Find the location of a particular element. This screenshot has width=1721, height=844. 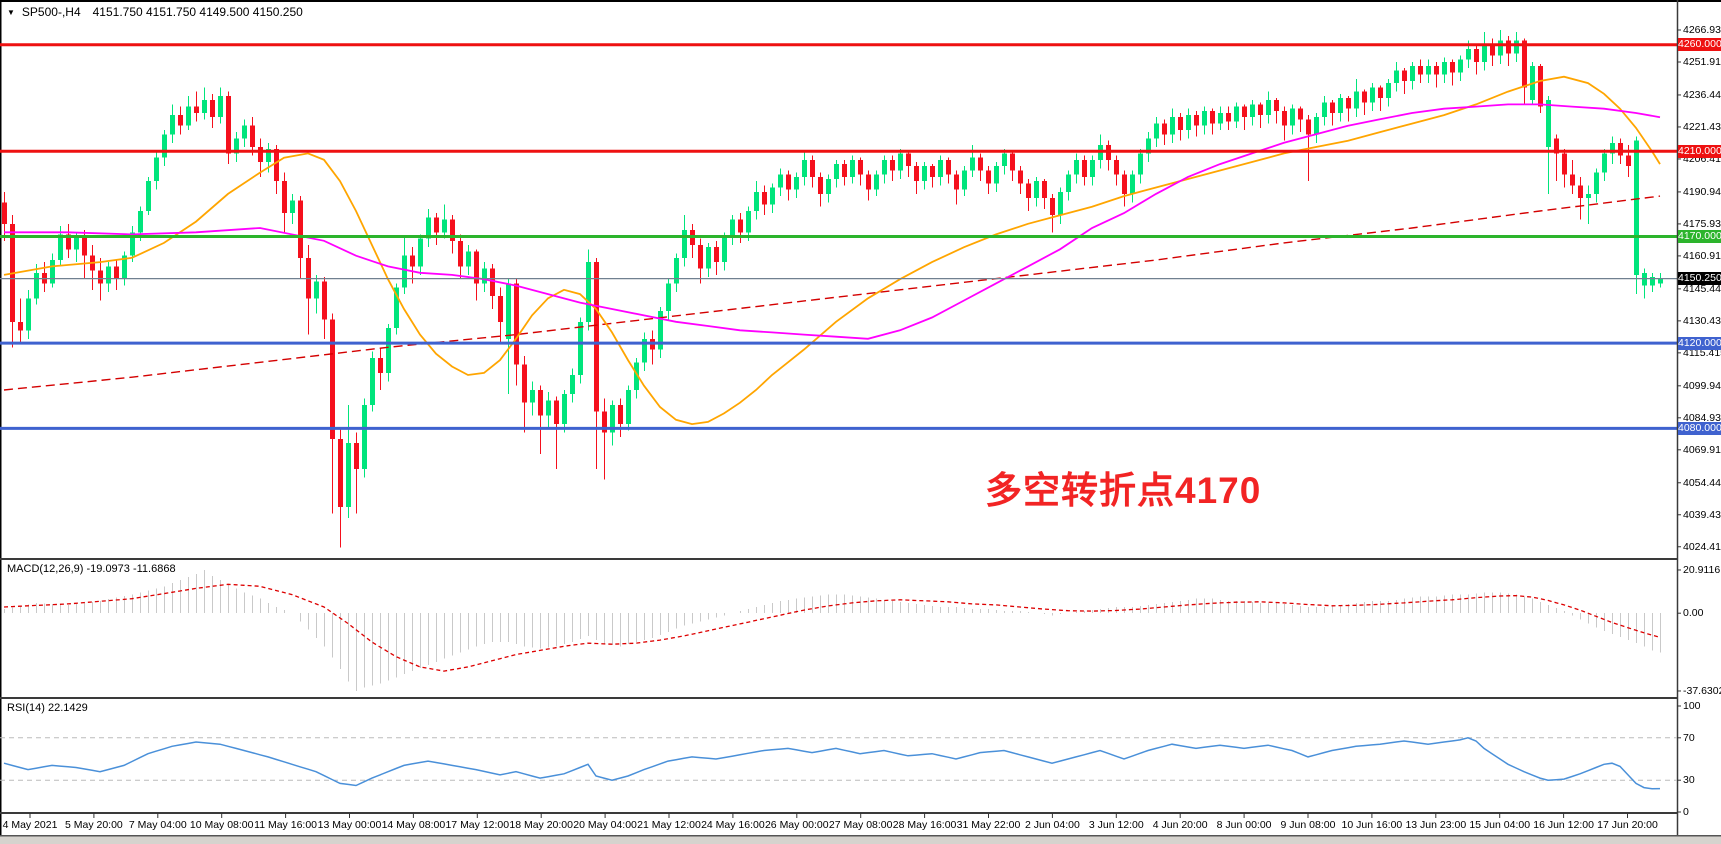

date-axis-label: 24 May 16:00 is located at coordinates (733, 825).